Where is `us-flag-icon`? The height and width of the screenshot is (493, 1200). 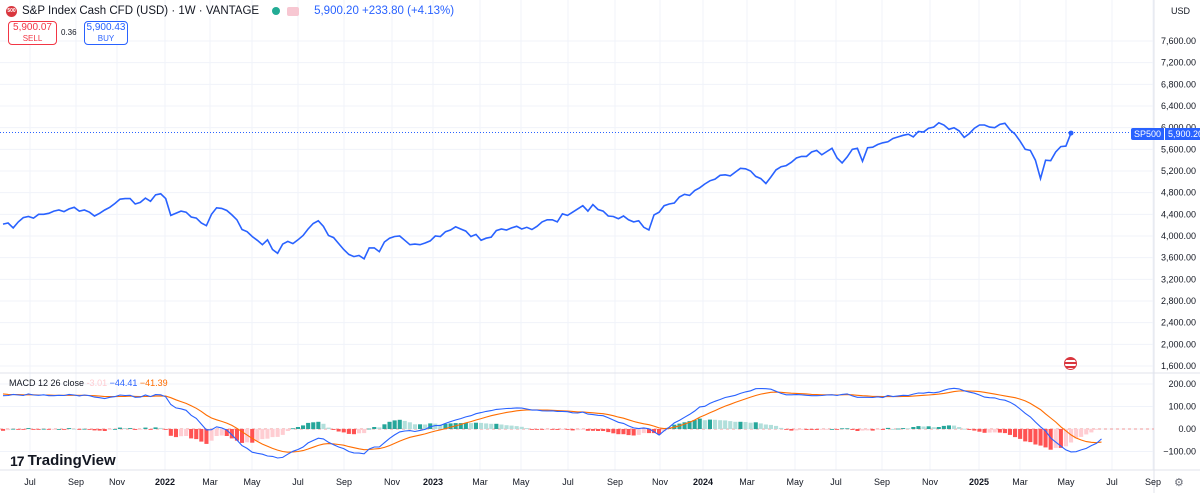 us-flag-icon is located at coordinates (1070, 363).